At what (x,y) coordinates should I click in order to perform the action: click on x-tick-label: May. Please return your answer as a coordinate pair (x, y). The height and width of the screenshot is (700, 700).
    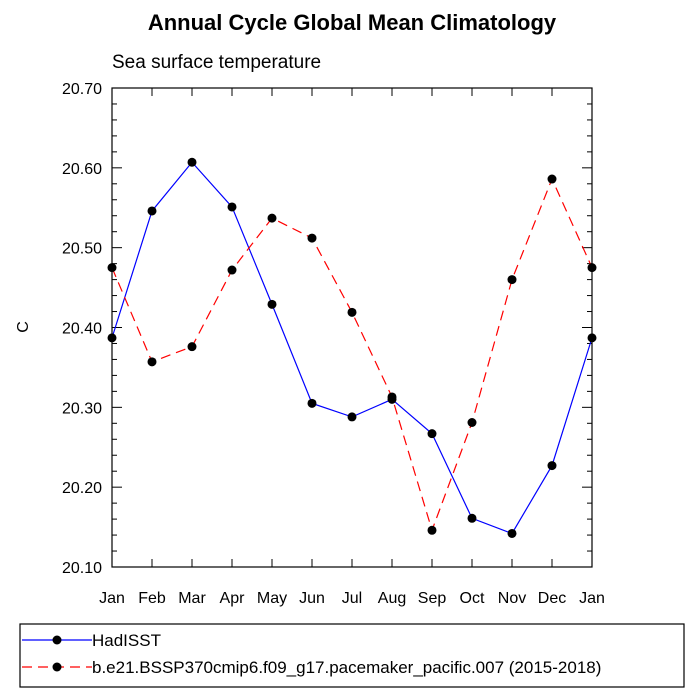
    Looking at the image, I should click on (272, 598).